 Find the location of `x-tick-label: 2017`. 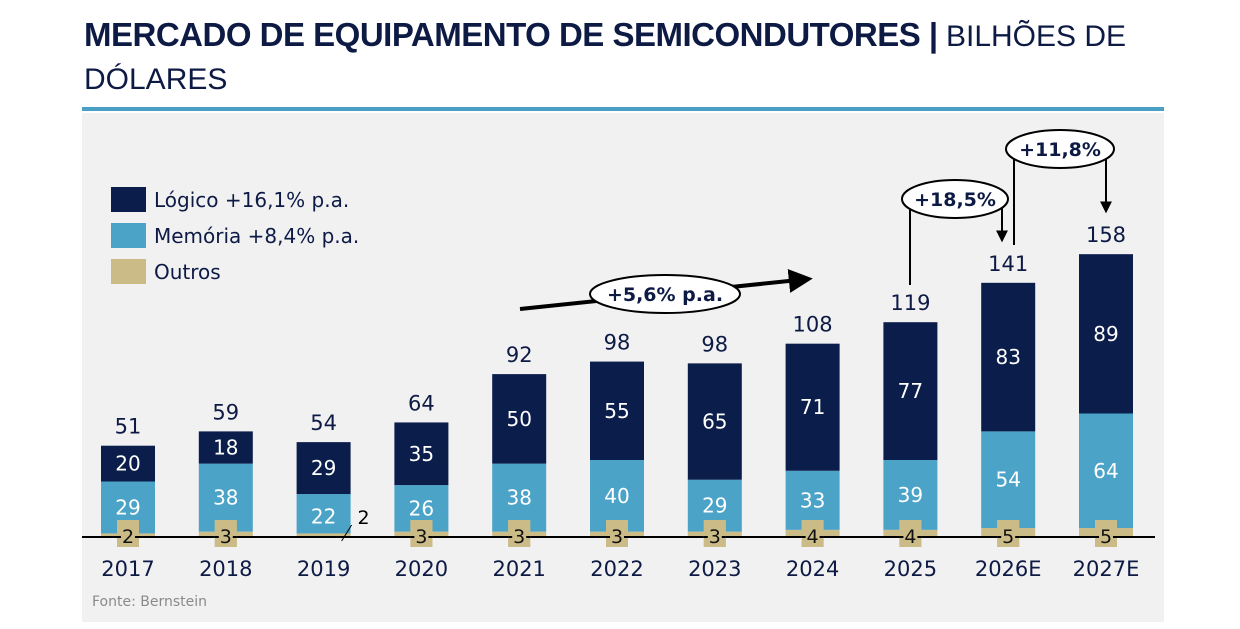

x-tick-label: 2017 is located at coordinates (127, 569).